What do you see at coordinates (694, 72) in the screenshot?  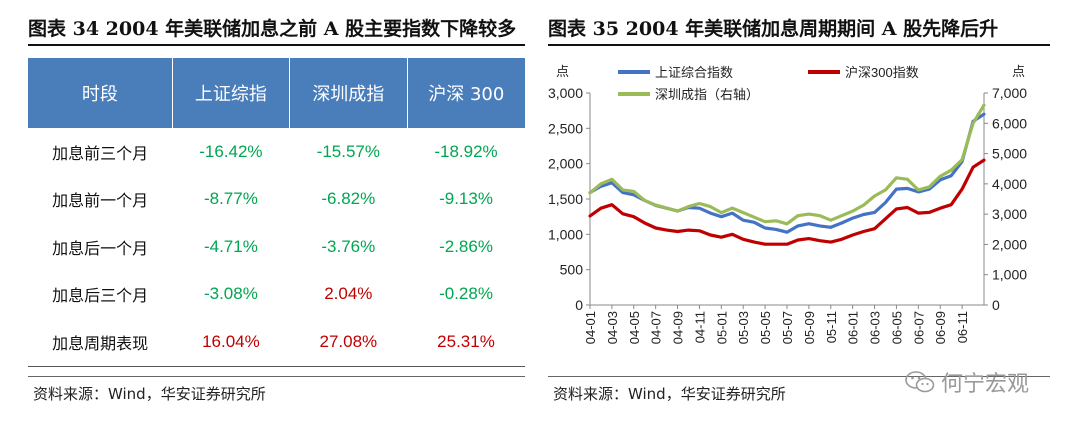 I see `legend-label: 上证综合指数` at bounding box center [694, 72].